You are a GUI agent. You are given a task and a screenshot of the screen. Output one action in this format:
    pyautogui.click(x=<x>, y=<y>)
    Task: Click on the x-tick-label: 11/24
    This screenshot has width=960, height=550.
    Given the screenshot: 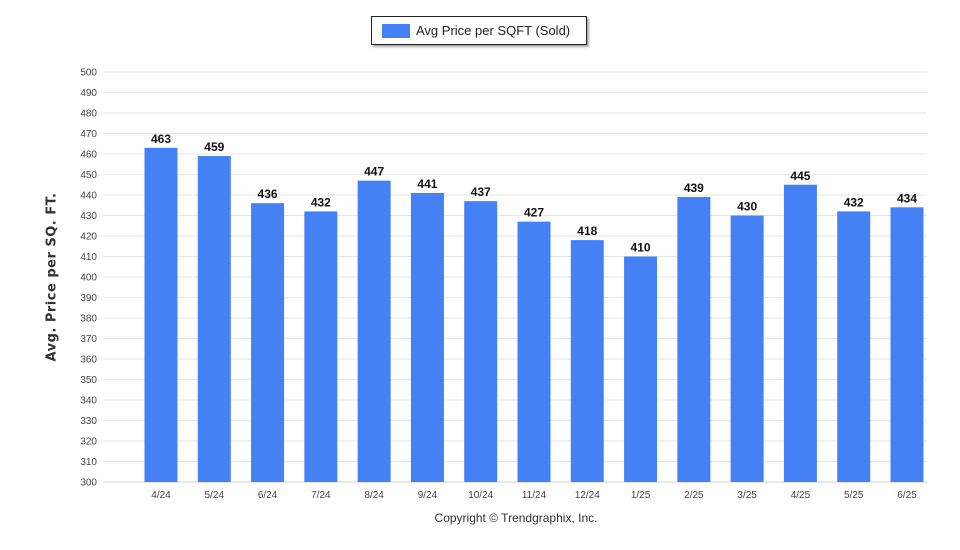 What is the action you would take?
    pyautogui.click(x=534, y=495)
    